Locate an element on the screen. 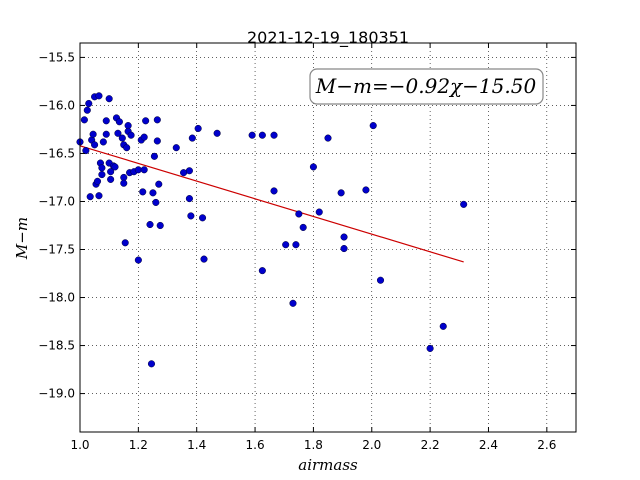 The height and width of the screenshot is (480, 640). y-tick-label: −19.0 is located at coordinates (56, 394).